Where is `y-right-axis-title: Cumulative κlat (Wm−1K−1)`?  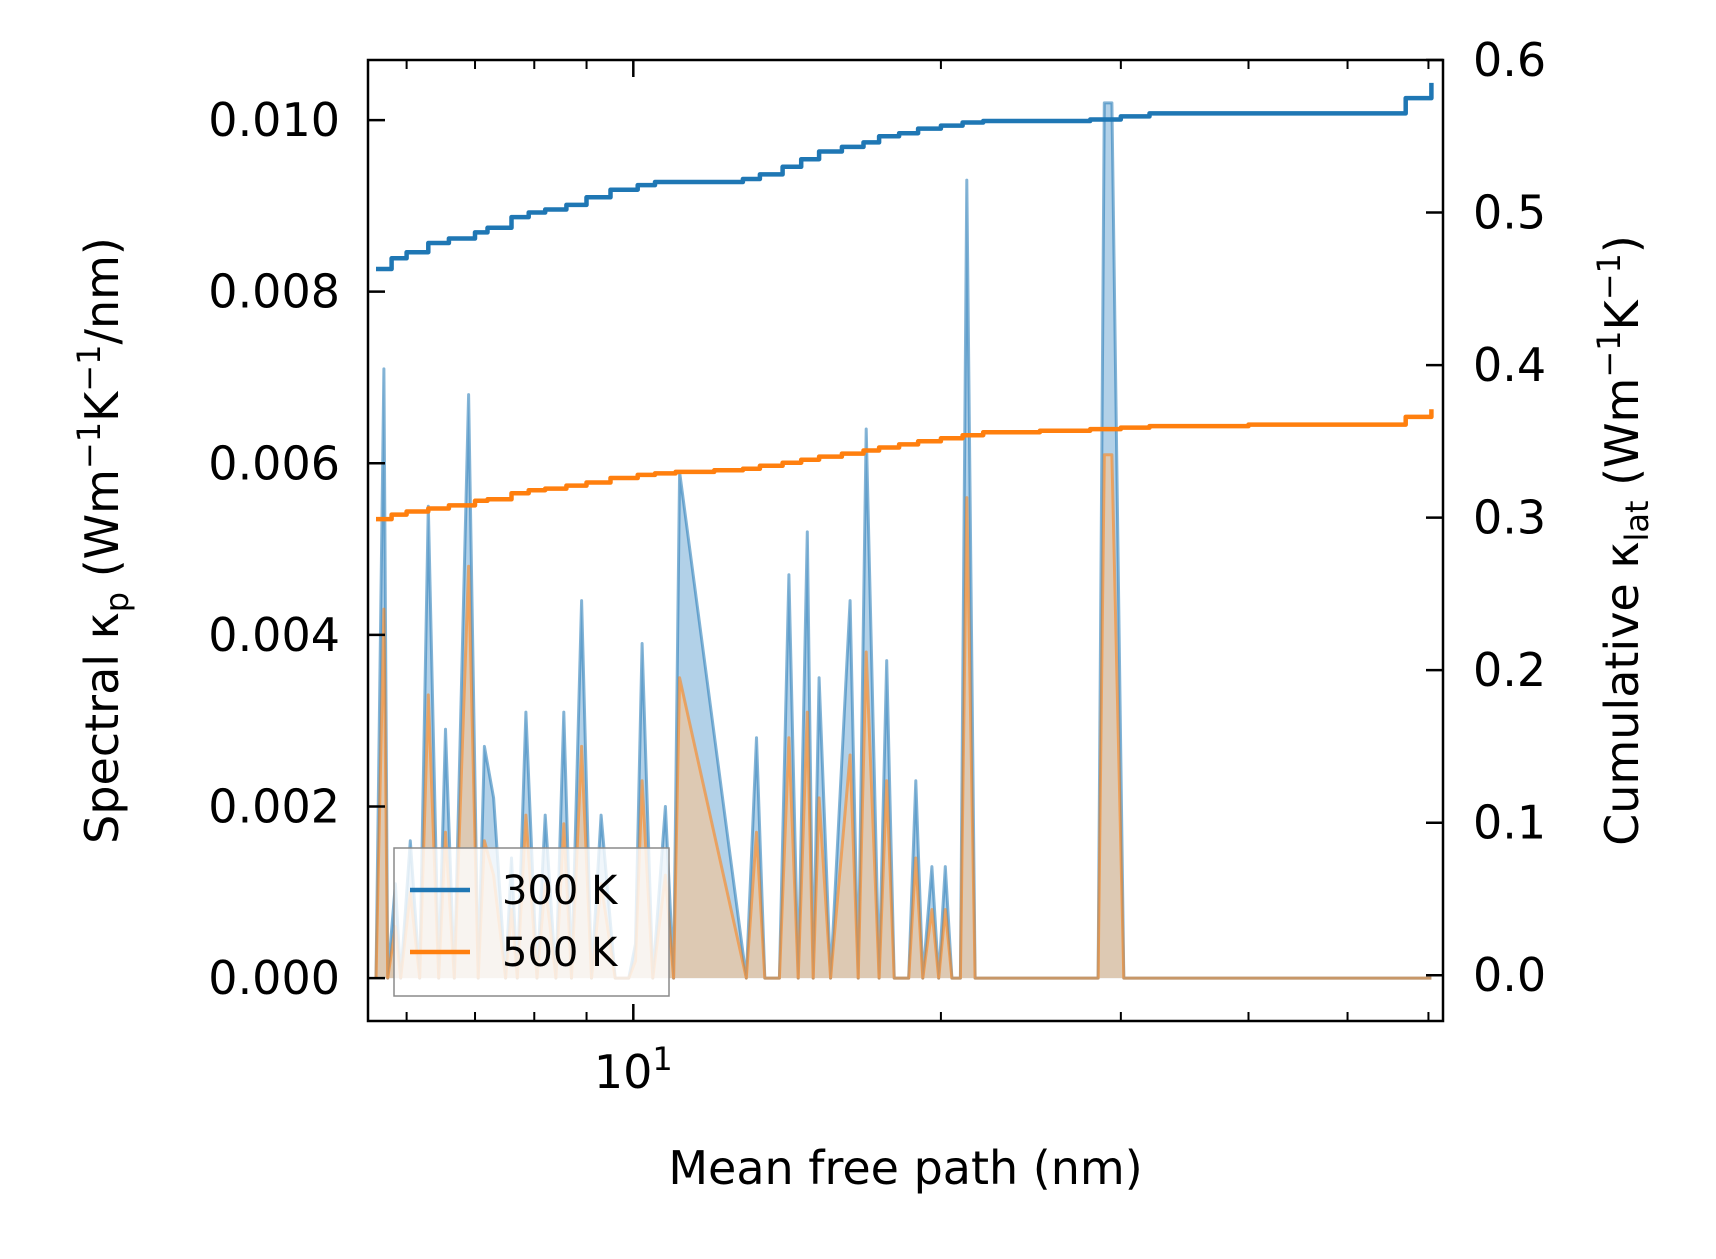 y-right-axis-title: Cumulative κlat (Wm−1K−1) is located at coordinates (1623, 540).